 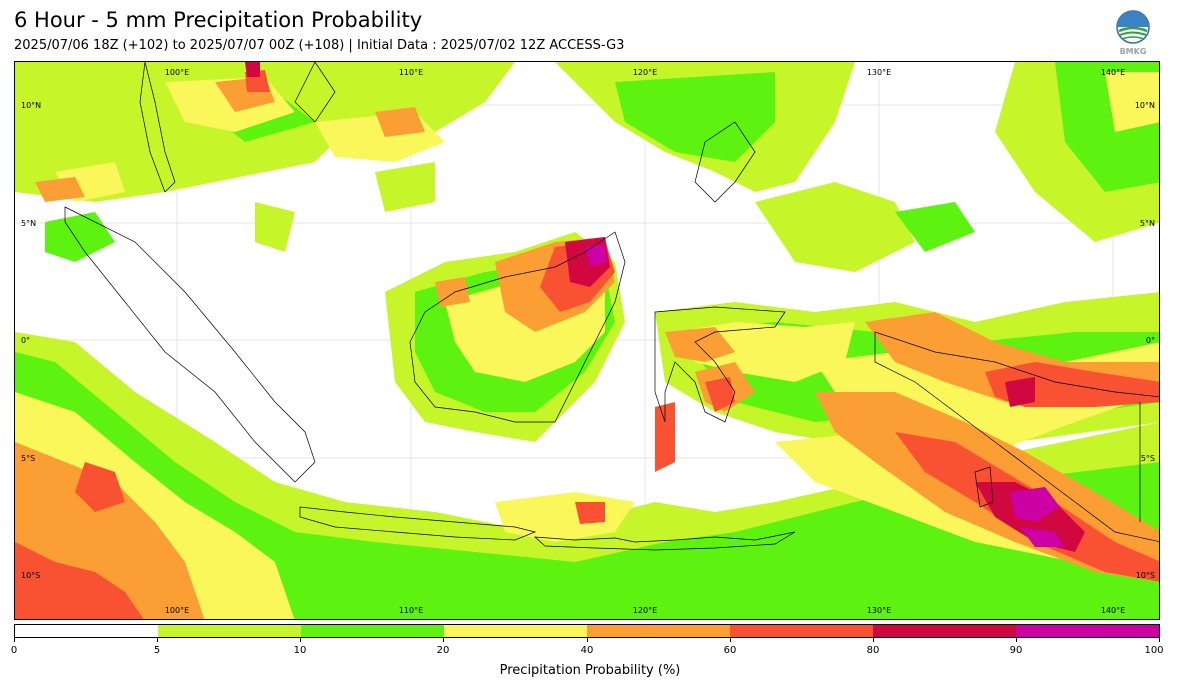 I want to click on lon-label-top: 100°E, so click(x=177, y=72).